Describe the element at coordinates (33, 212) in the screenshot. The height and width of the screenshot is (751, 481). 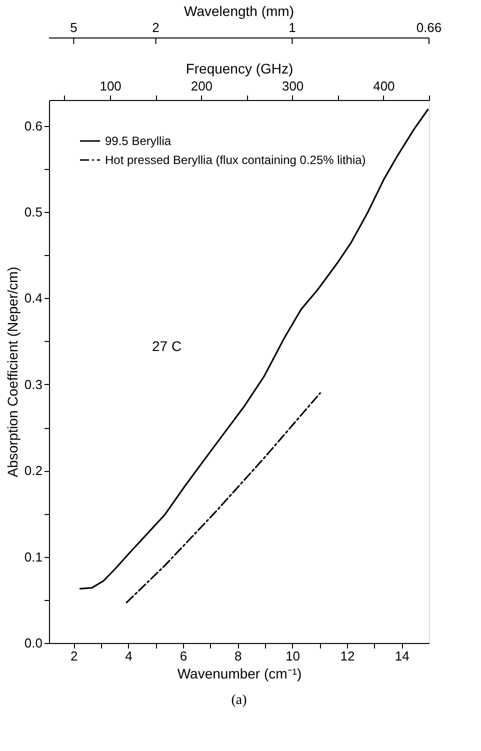
I see `y-tick-label: 0.5` at that location.